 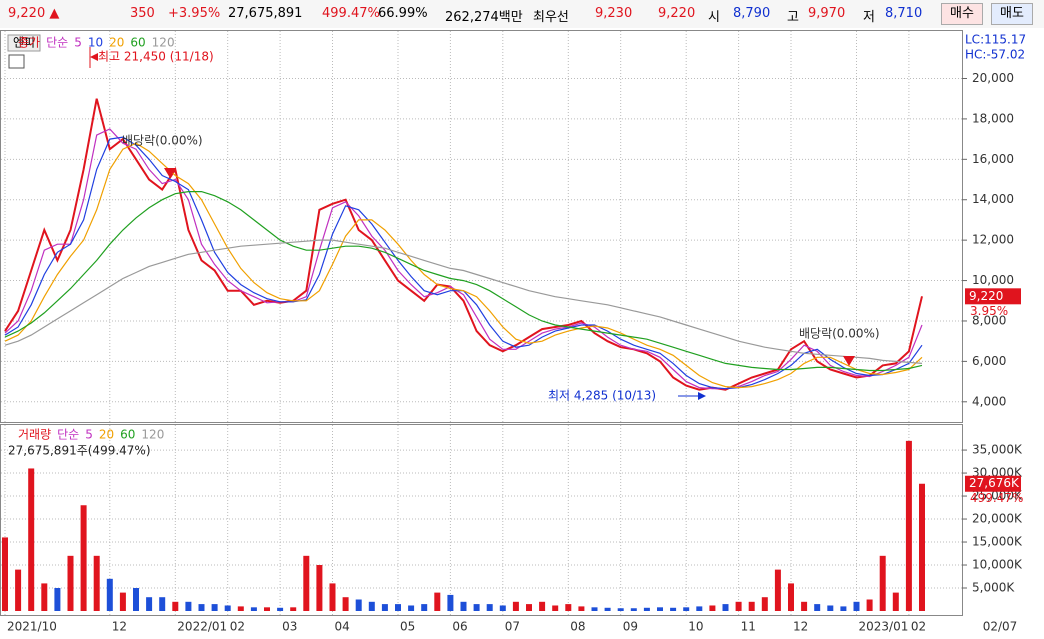 I want to click on y-tick-label: 10,000K, so click(x=997, y=565).